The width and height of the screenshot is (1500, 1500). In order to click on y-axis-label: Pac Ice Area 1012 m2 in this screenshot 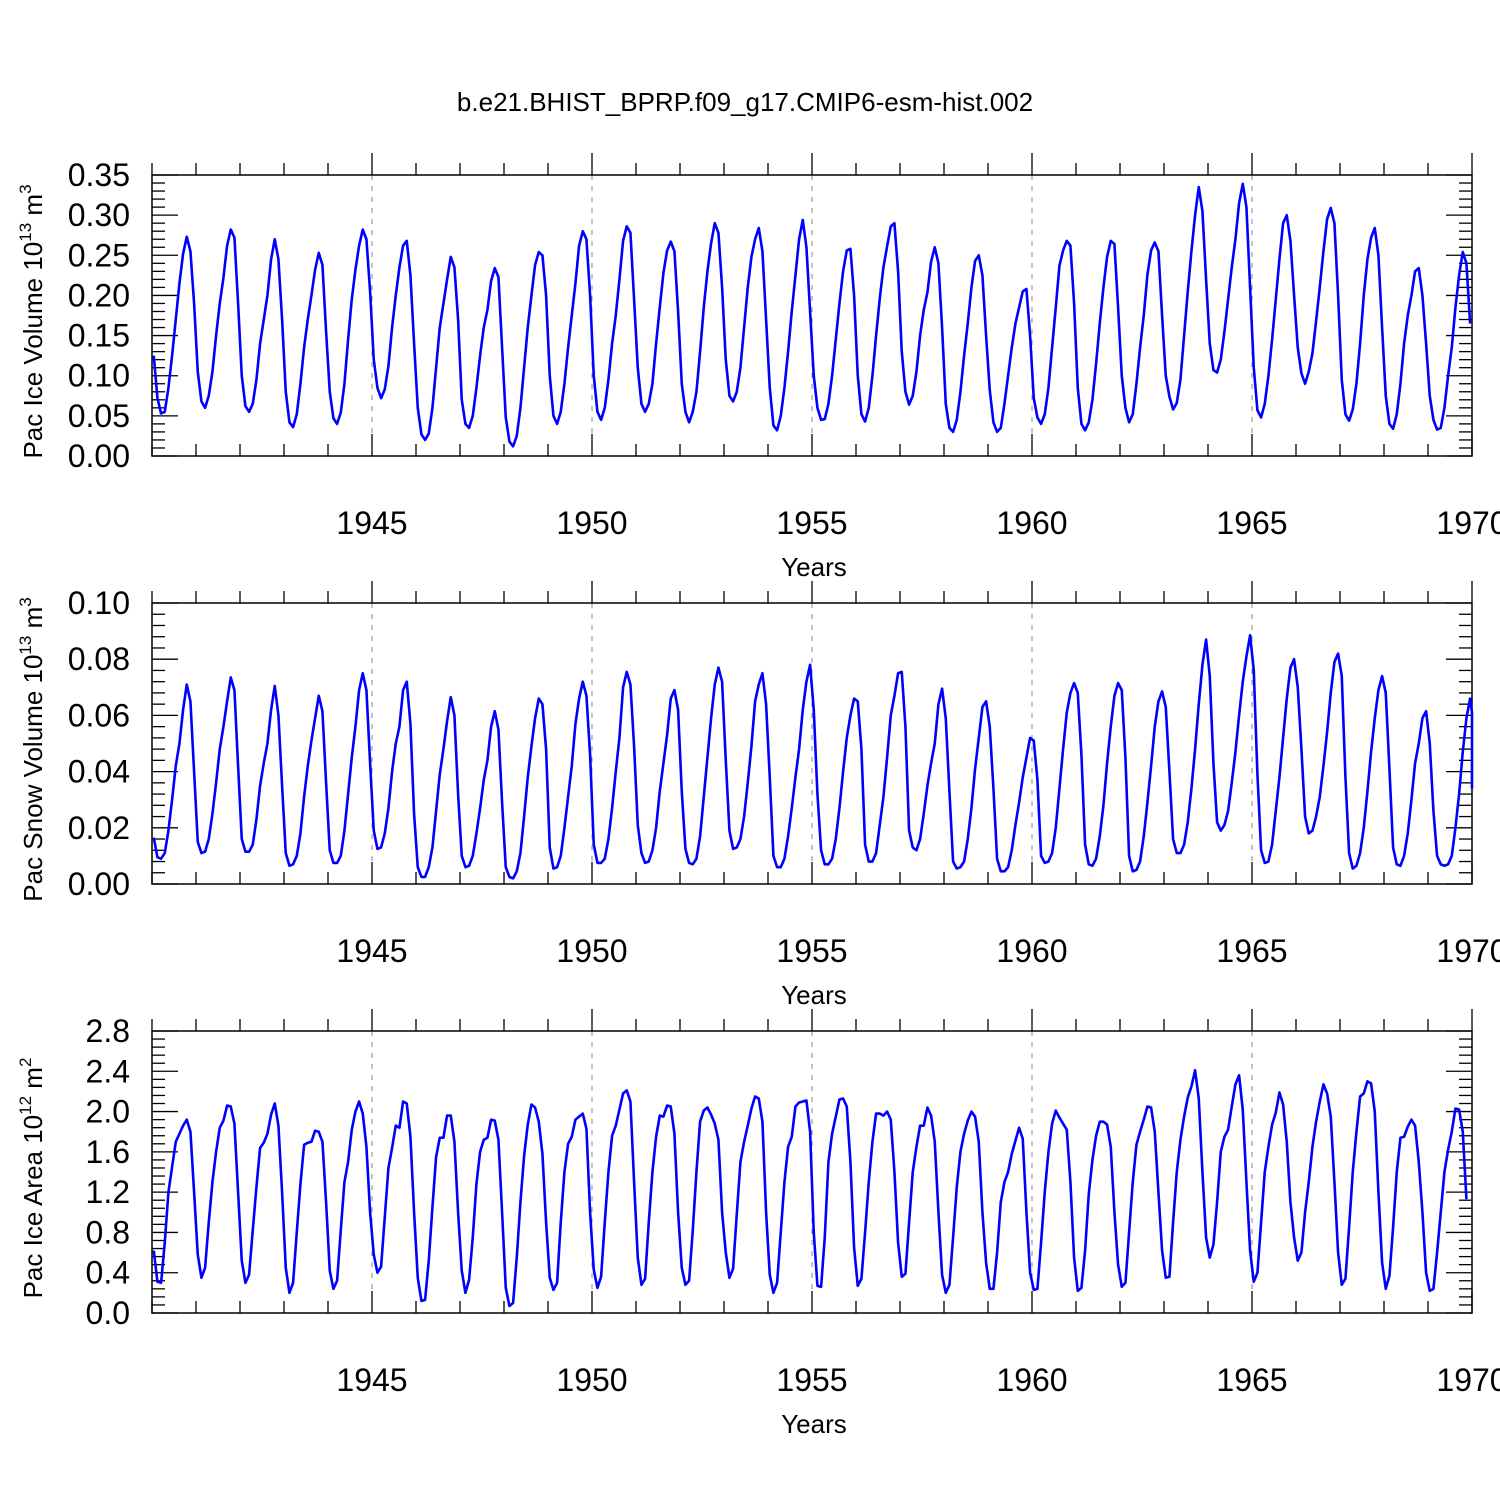, I will do `click(32, 1178)`.